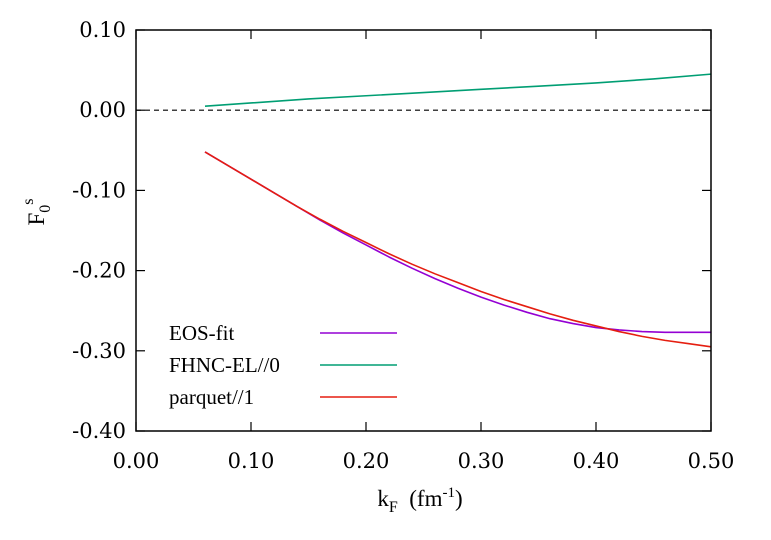 This screenshot has width=771, height=540. Describe the element at coordinates (28, 201) in the screenshot. I see `y-axis-label-sup: s` at that location.